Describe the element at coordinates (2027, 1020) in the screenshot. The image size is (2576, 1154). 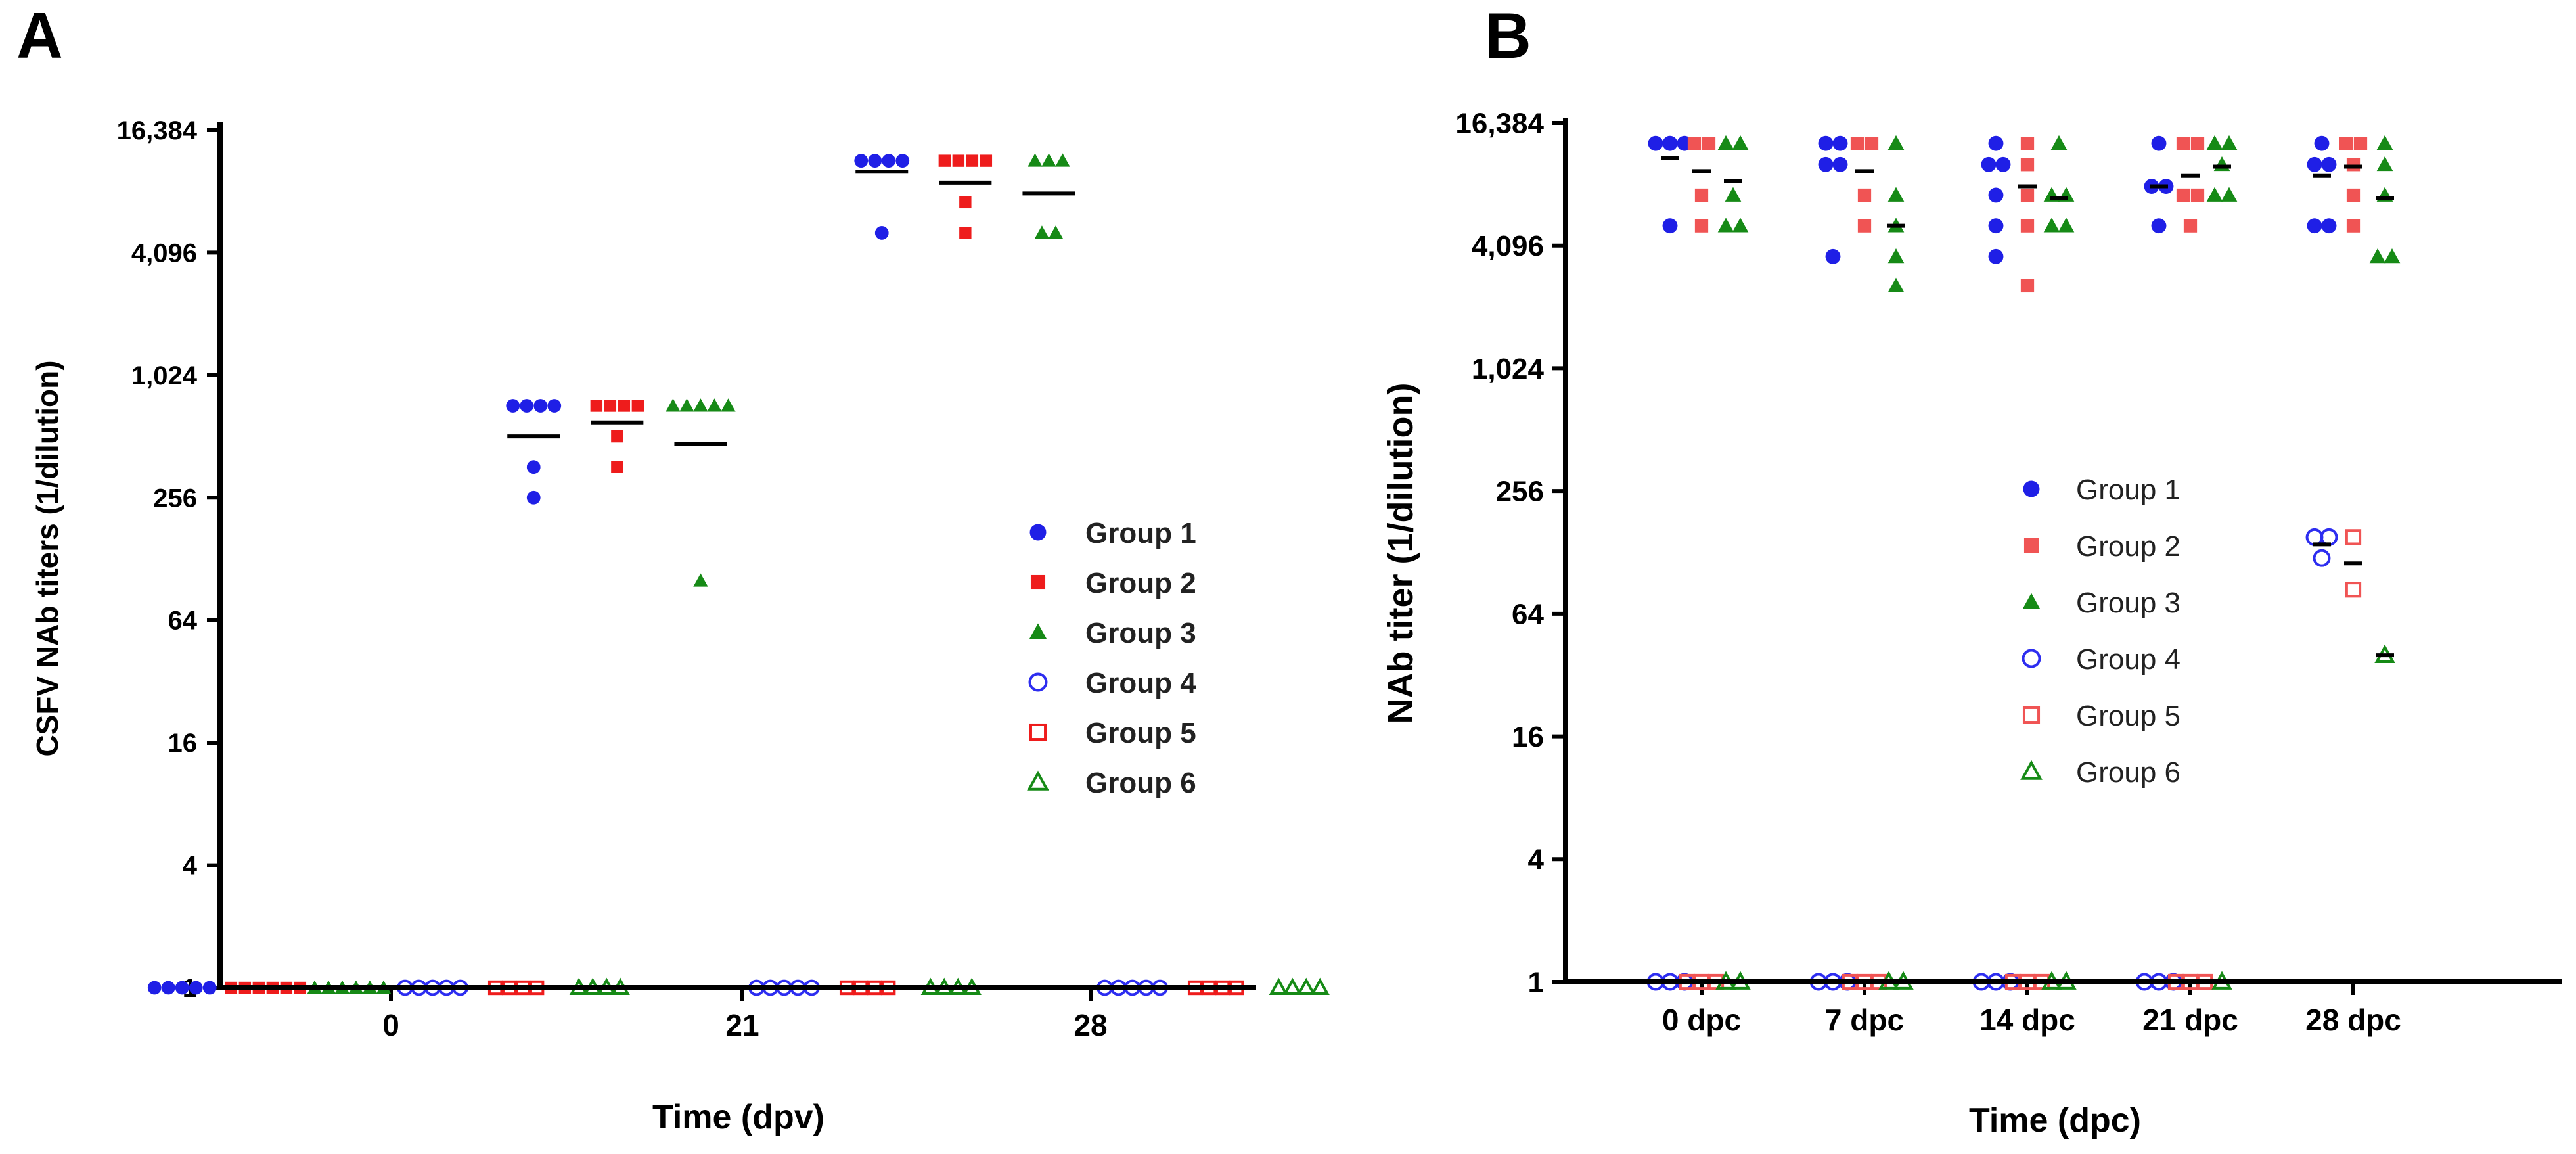
I see `x-tick-label: 14 dpc` at that location.